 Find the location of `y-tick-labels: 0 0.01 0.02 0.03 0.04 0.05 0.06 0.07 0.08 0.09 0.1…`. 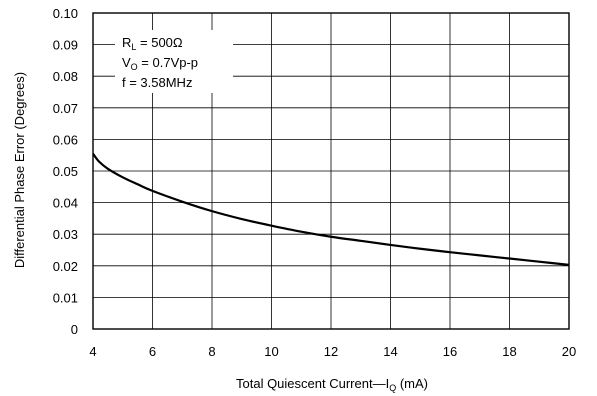

y-tick-labels: 0 0.01 0.02 0.03 0.04 0.05 0.06 0.07 0.08 0.09 0.1… is located at coordinates (65, 171).